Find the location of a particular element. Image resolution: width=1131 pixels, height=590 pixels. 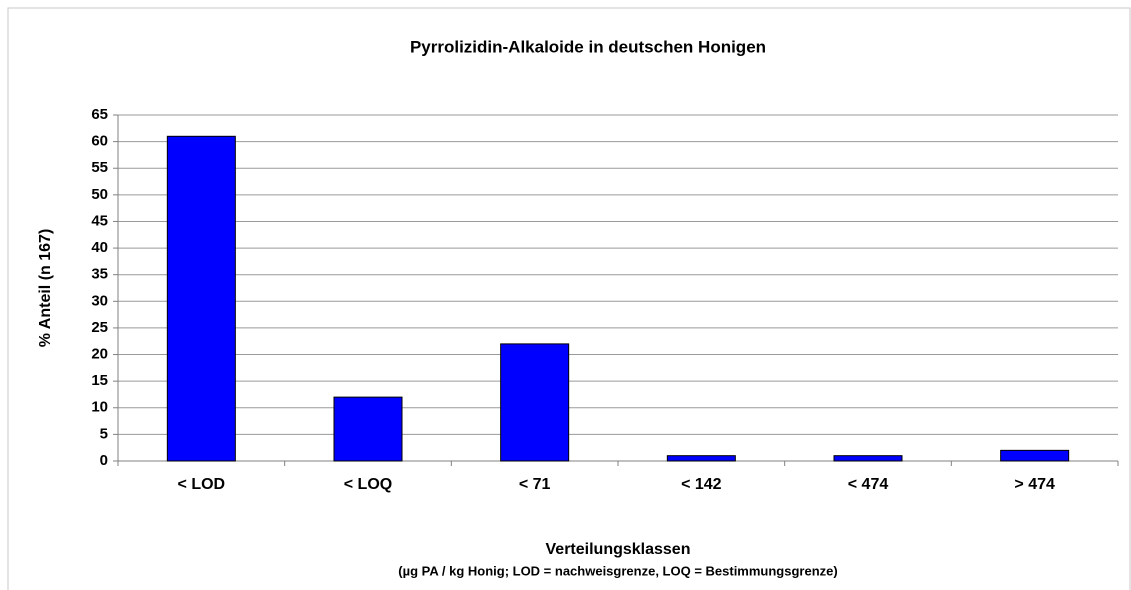

y-tick-label: 20 is located at coordinates (99, 354).